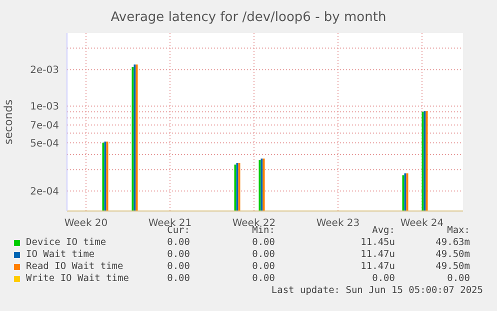 The width and height of the screenshot is (497, 311). What do you see at coordinates (422, 224) in the screenshot?
I see `x-tick-label: Week 24` at bounding box center [422, 224].